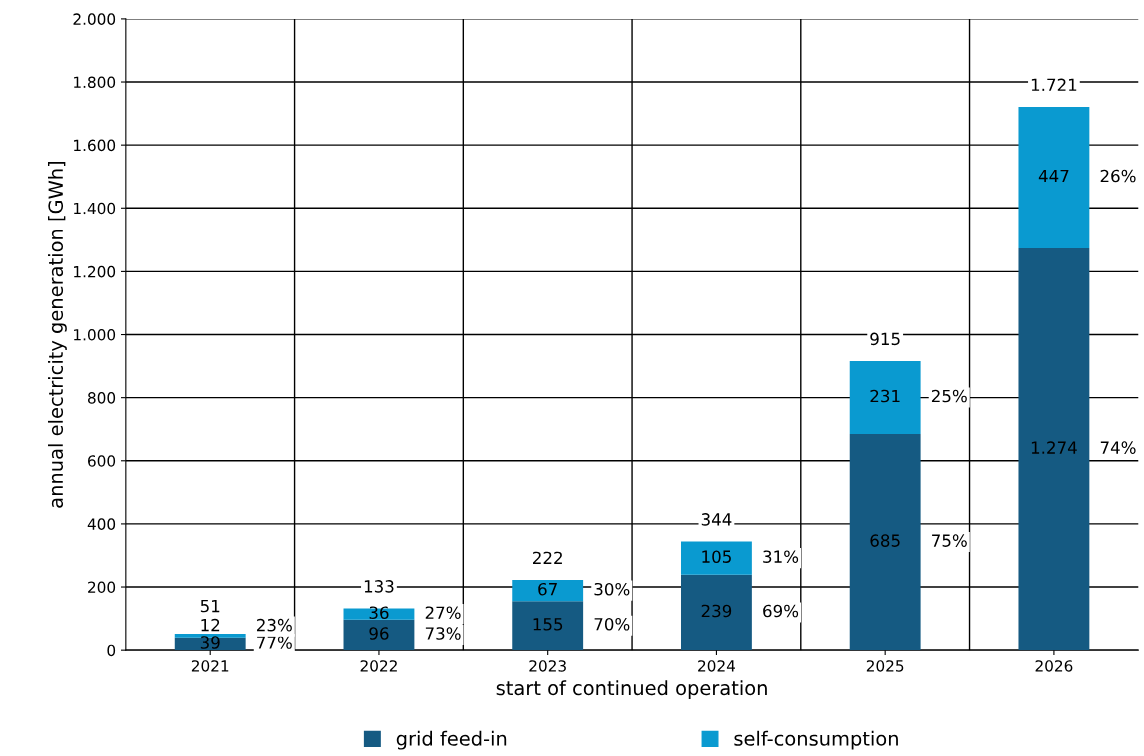 Image resolution: width=1144 pixels, height=756 pixels. I want to click on data-label: 12, so click(210, 625).